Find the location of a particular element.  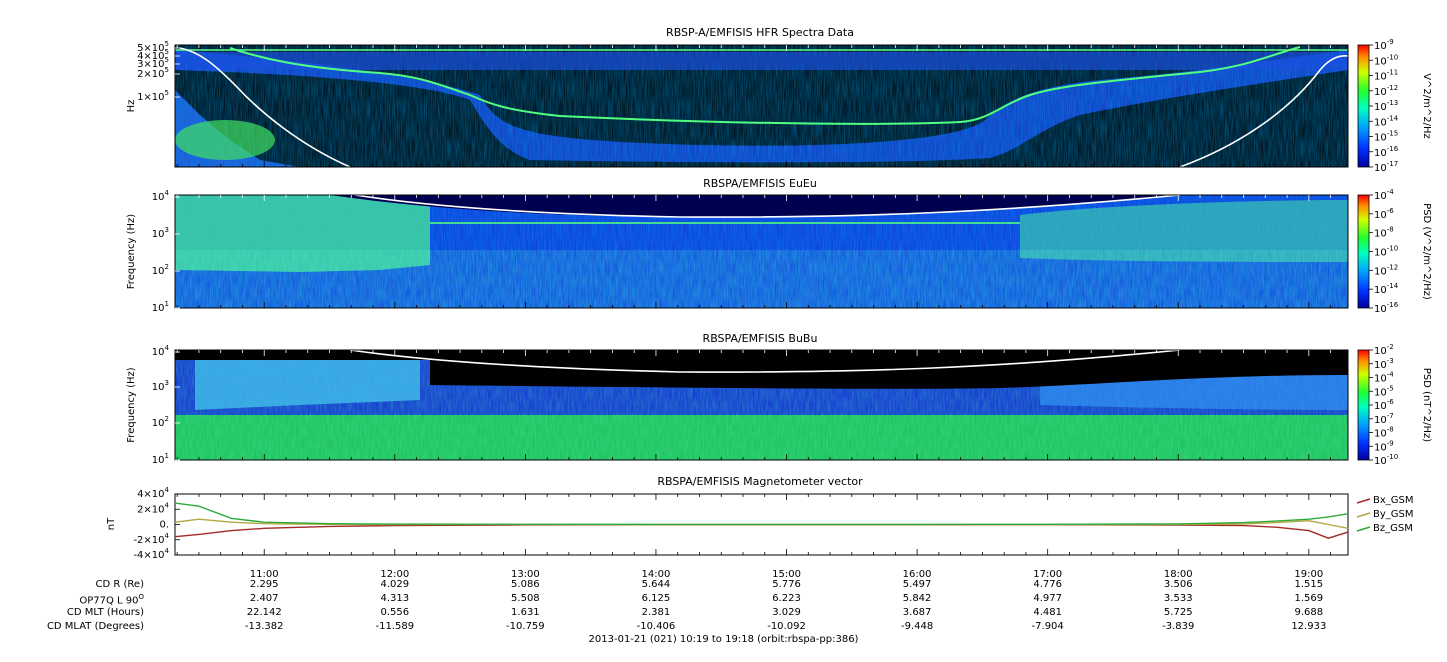

colorbar-tick-label: 10⁻⁷ is located at coordinates (1384, 419).